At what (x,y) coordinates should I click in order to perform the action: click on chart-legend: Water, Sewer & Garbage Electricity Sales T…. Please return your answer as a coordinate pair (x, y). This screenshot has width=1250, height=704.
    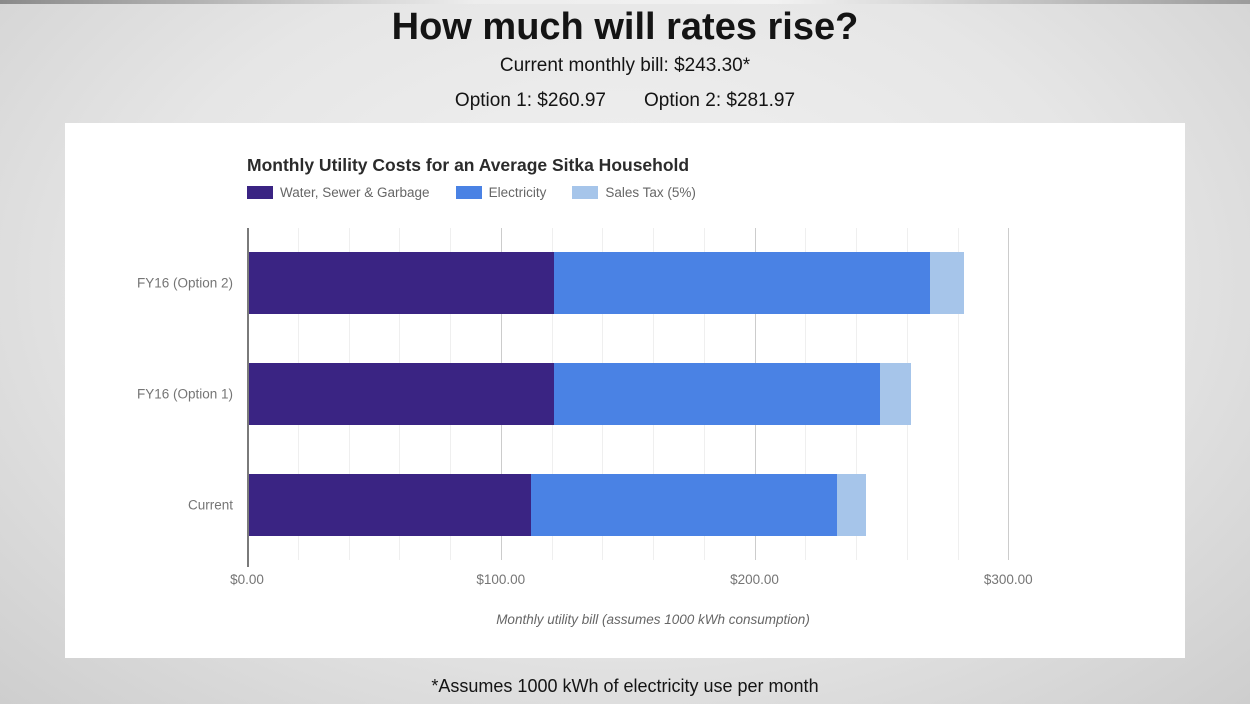
    Looking at the image, I should click on (471, 192).